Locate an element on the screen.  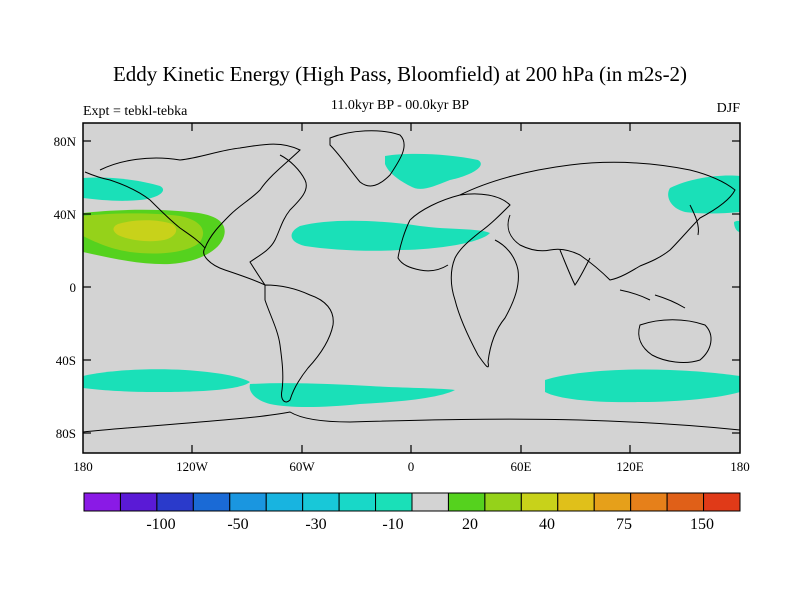
colorbar-label: -100 is located at coordinates (160, 524).